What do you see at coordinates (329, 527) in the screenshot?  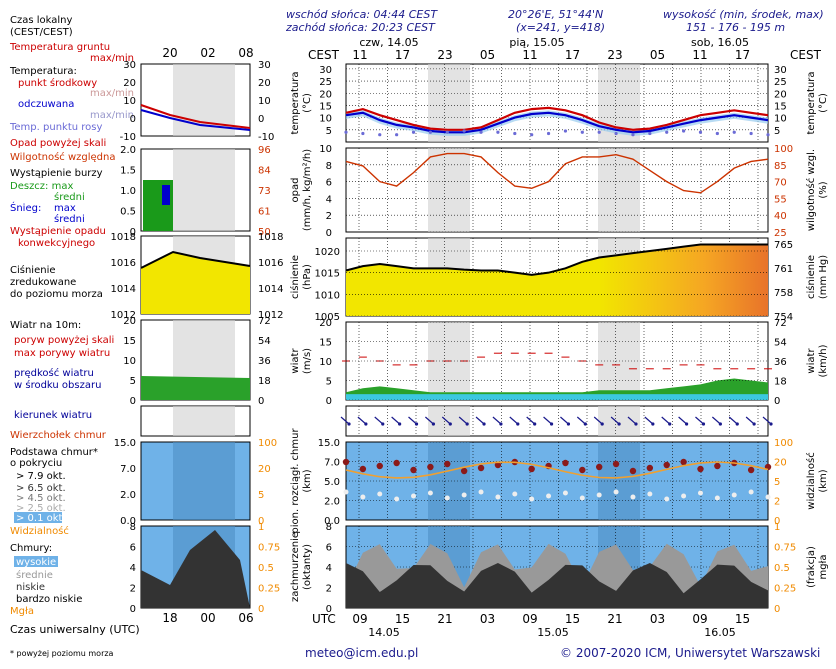 I see `cover-tick-left: 8` at bounding box center [329, 527].